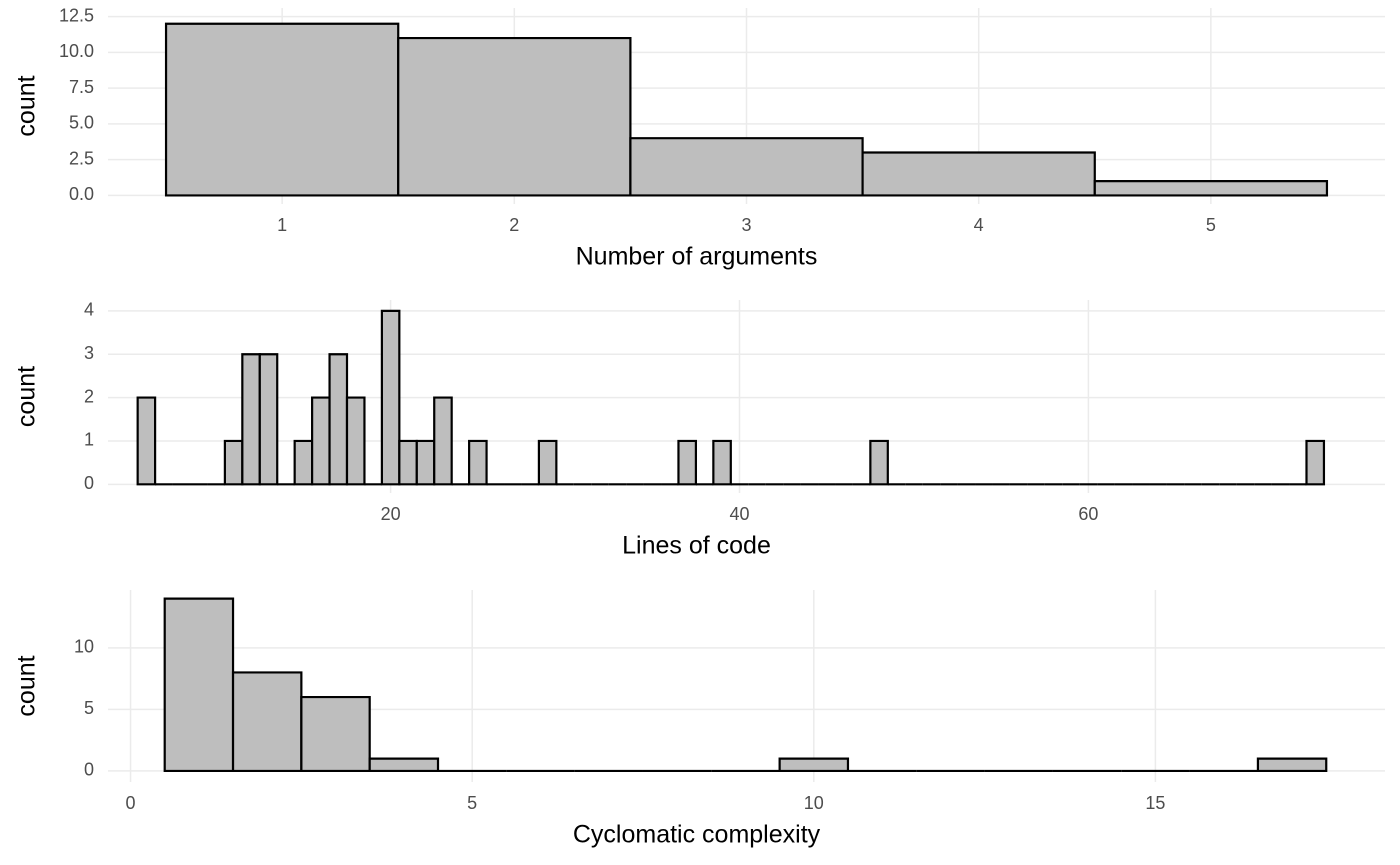 The image size is (1400, 865). What do you see at coordinates (131, 803) in the screenshot?
I see `x-tick-label: 0` at bounding box center [131, 803].